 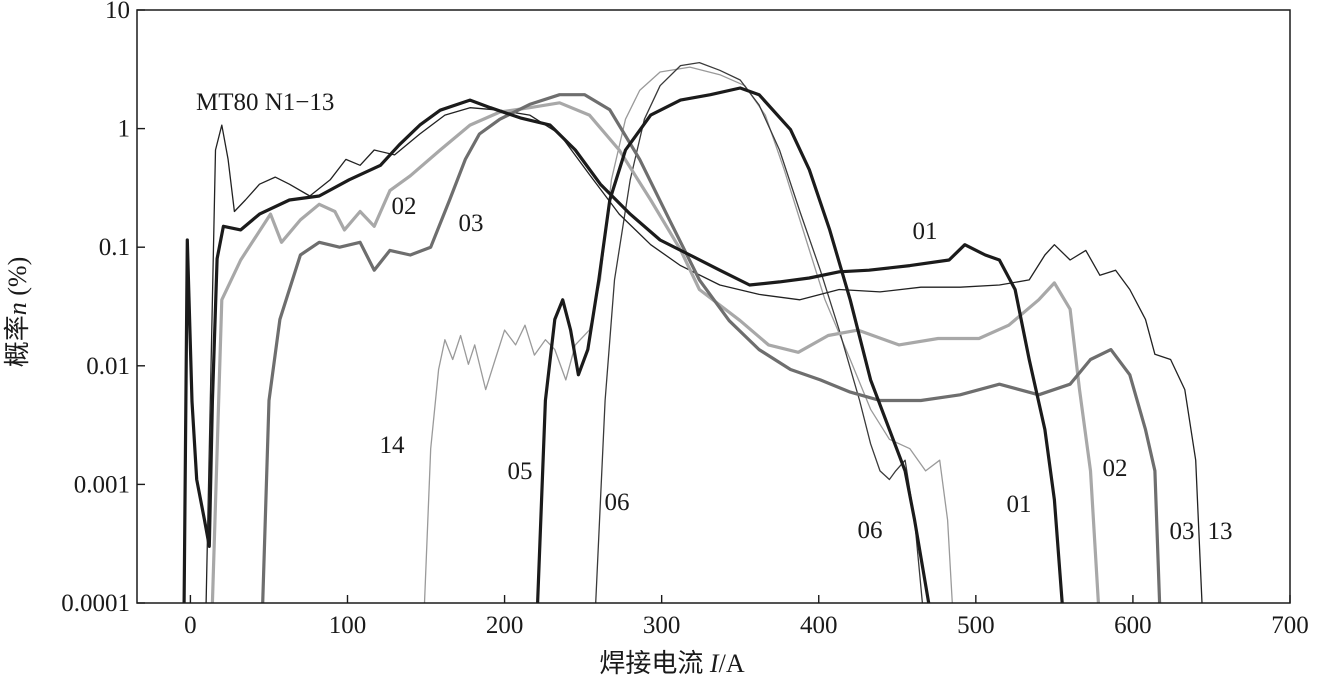 What do you see at coordinates (17, 312) in the screenshot?
I see `y-axis-label: 概率n (%)` at bounding box center [17, 312].